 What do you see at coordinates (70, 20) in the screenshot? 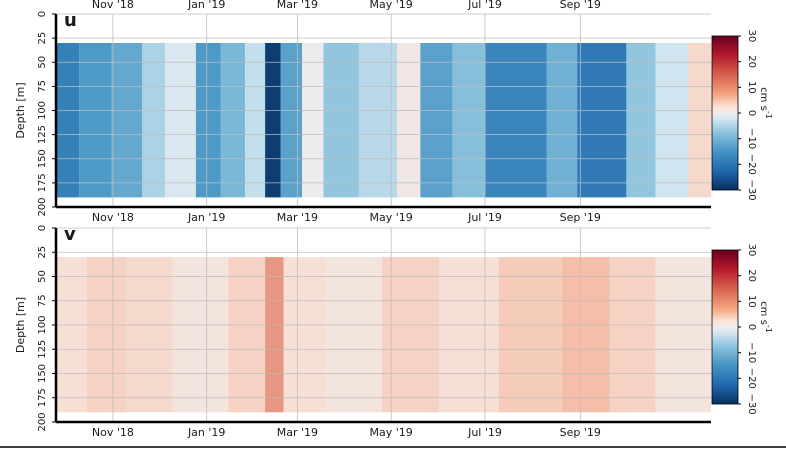
I see `panel-label: u` at bounding box center [70, 20].